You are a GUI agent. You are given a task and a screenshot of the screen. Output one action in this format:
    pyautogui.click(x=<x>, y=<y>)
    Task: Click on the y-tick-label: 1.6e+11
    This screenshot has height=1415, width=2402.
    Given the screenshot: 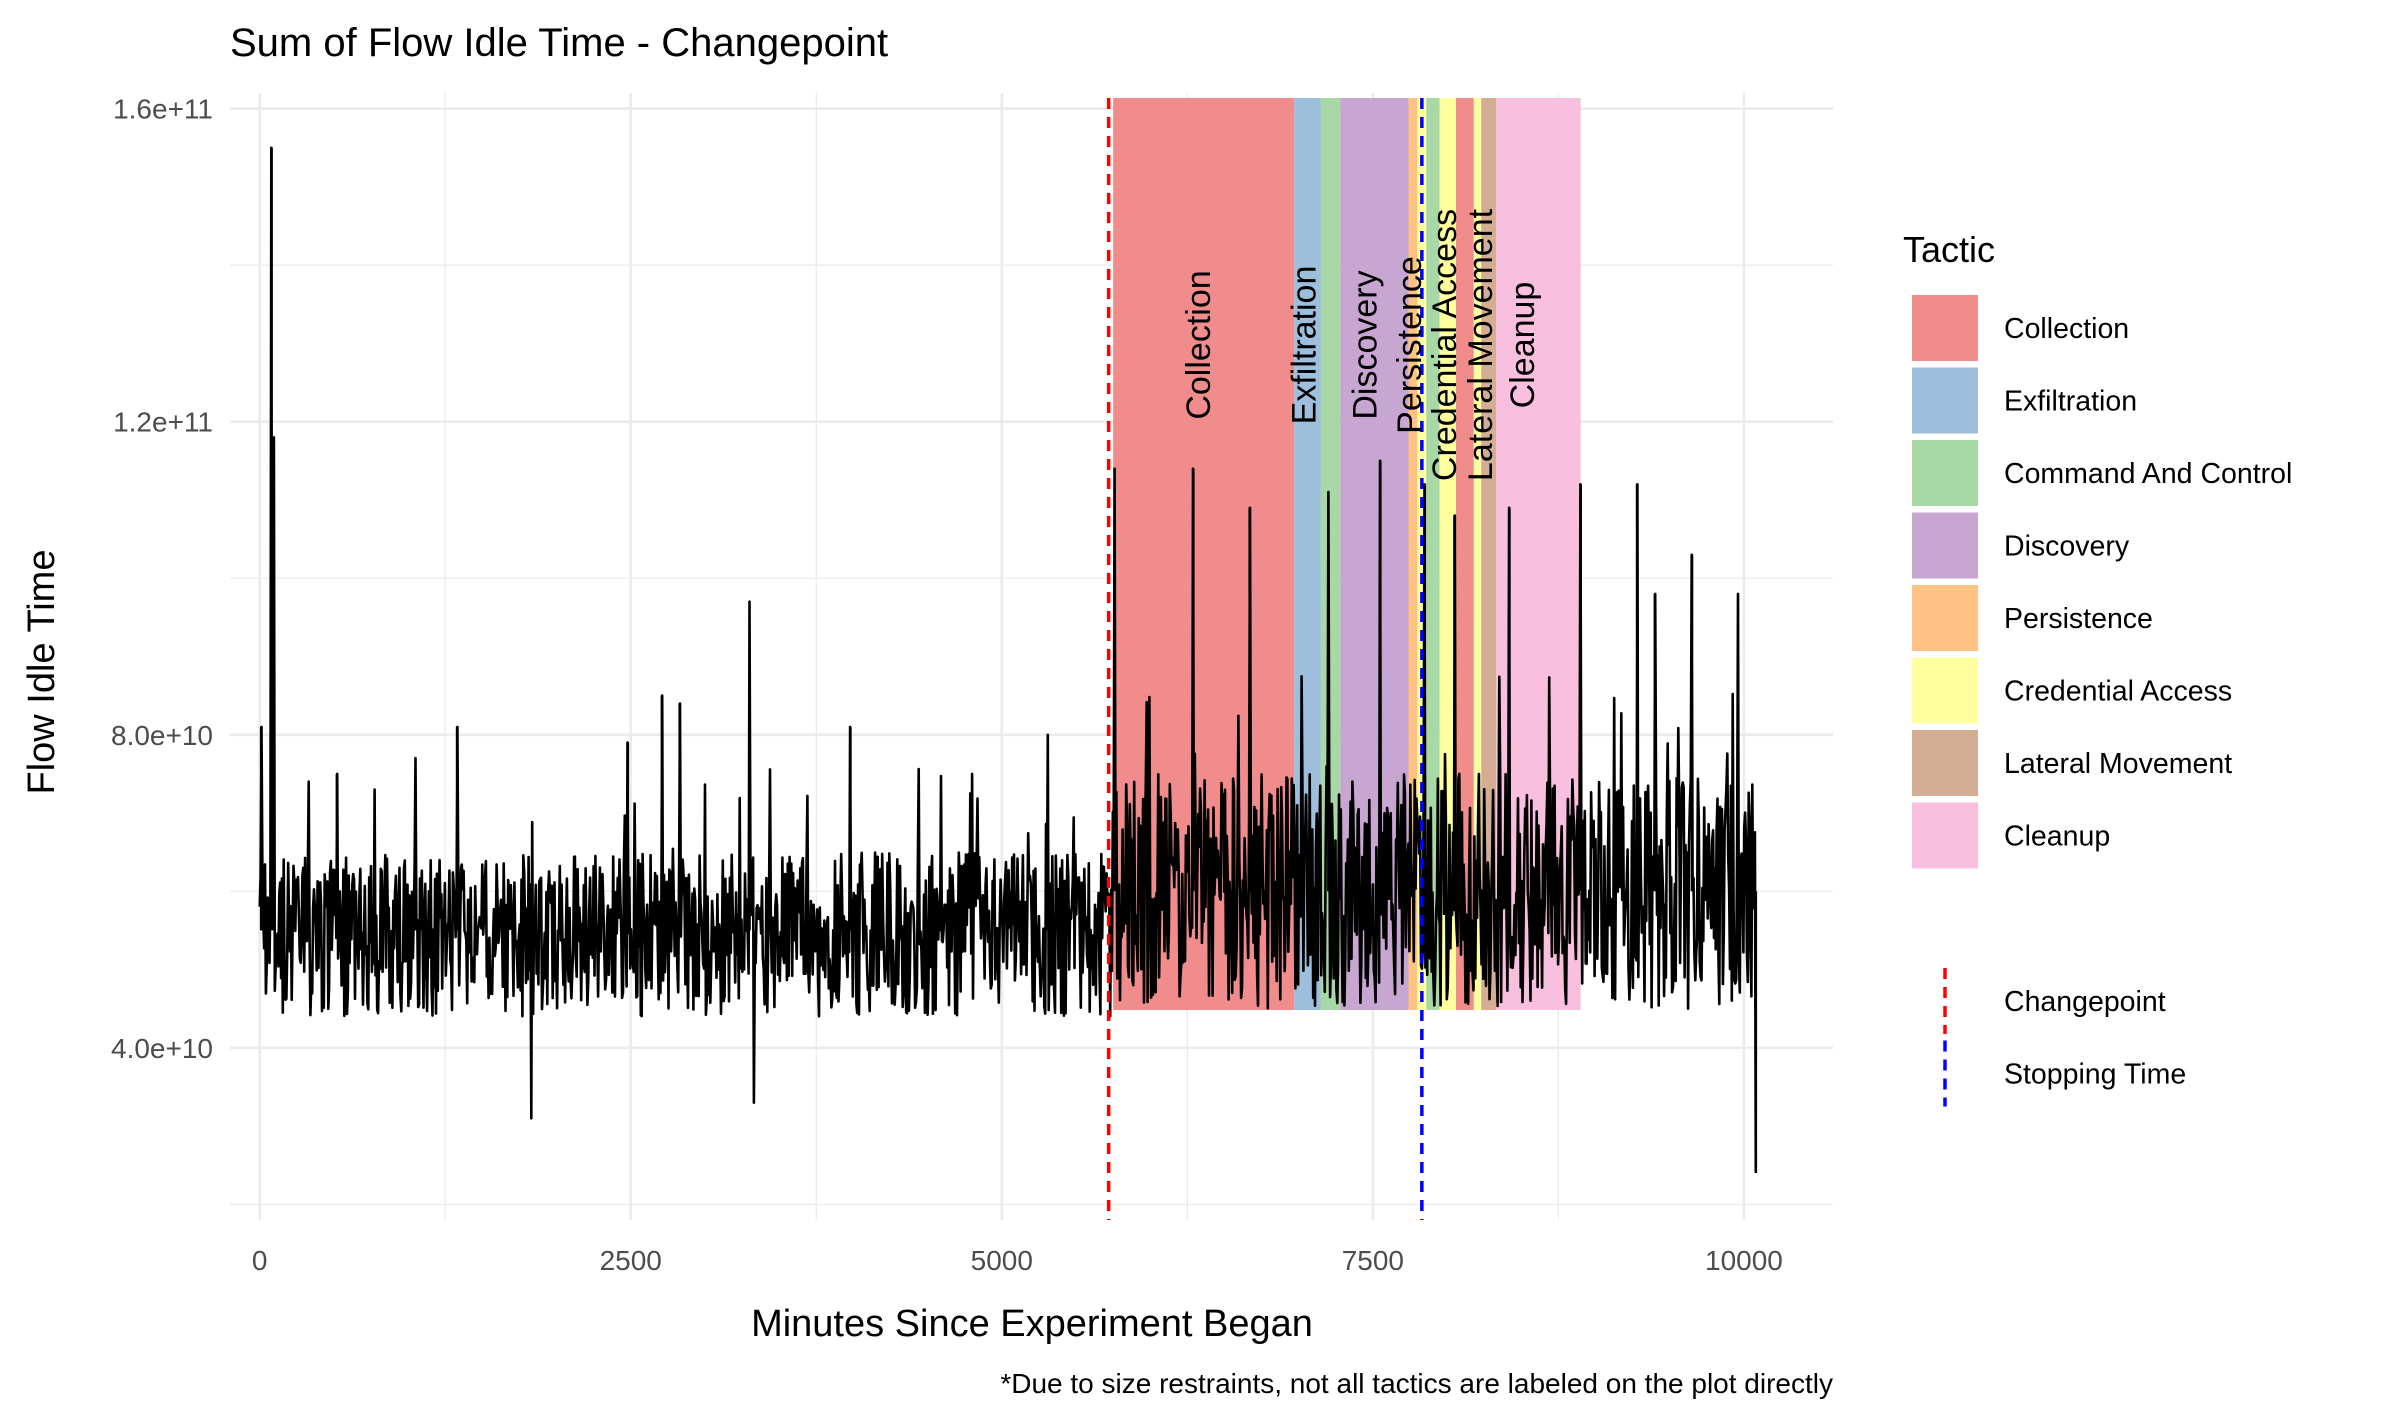 What is the action you would take?
    pyautogui.click(x=163, y=109)
    